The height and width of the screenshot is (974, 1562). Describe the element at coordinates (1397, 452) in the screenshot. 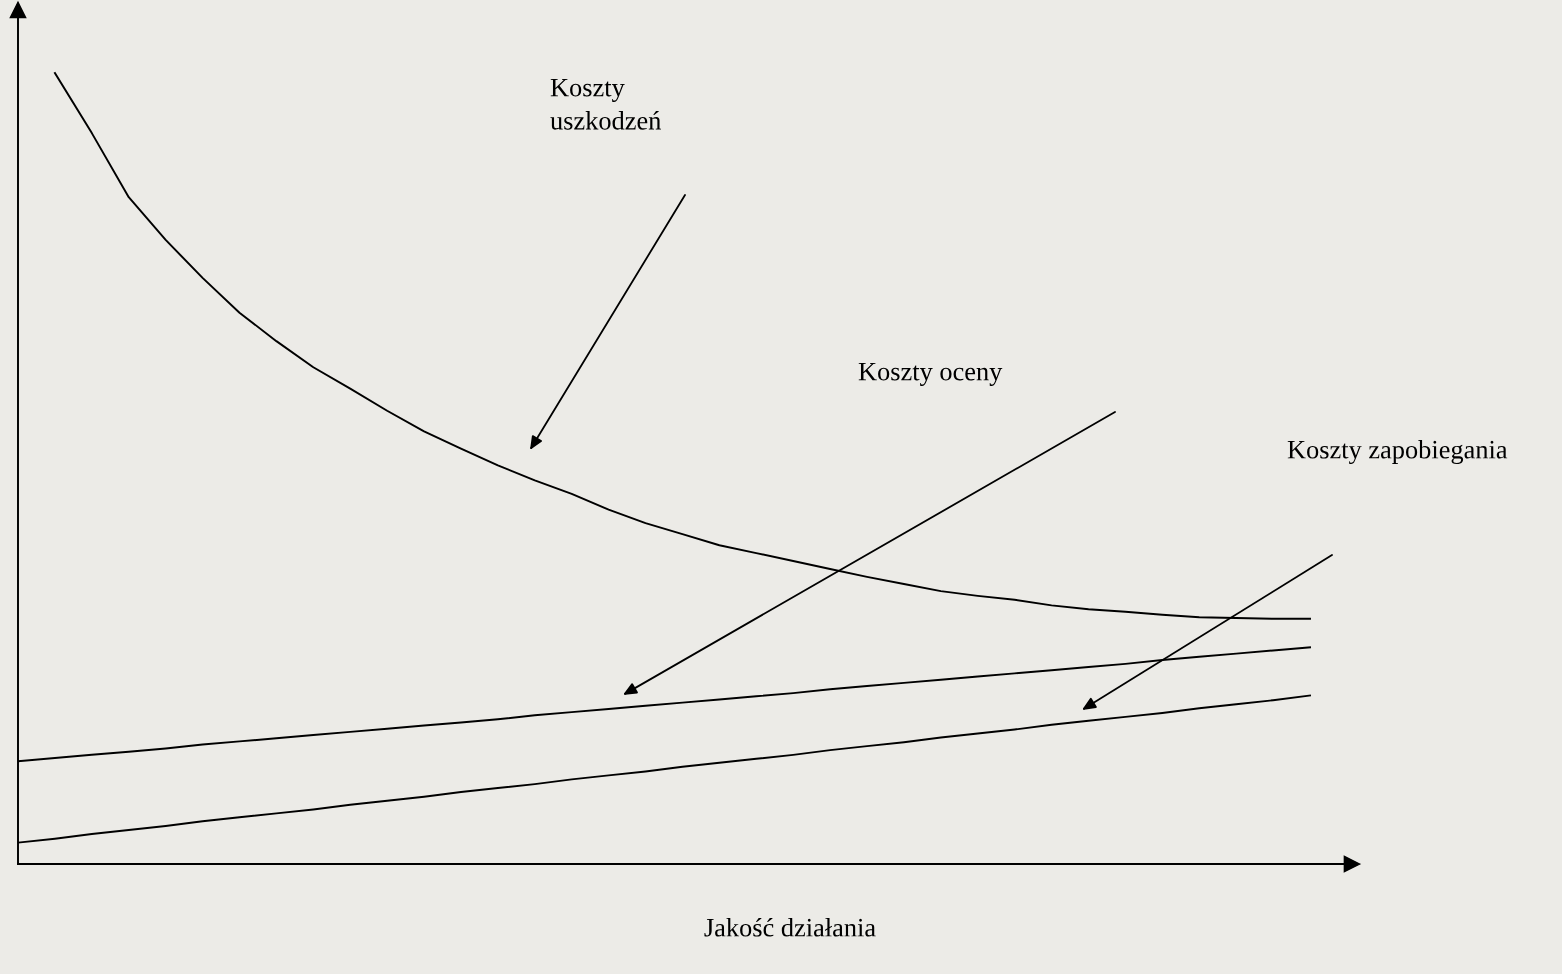

I see `annotation: Koszty zapobiegania` at that location.